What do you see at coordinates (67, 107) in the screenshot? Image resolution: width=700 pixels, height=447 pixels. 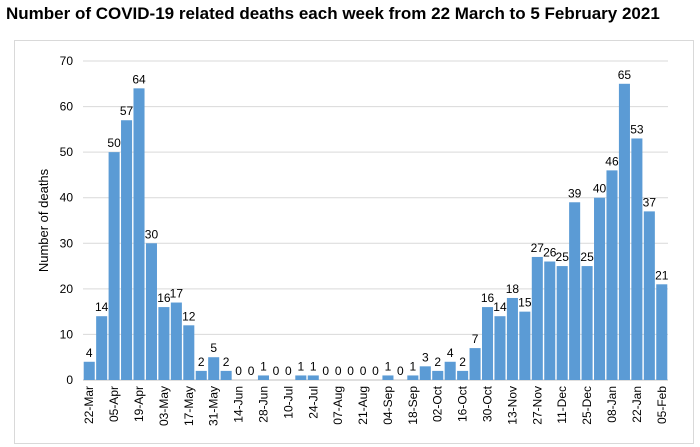 I see `y-tick-label: 60` at bounding box center [67, 107].